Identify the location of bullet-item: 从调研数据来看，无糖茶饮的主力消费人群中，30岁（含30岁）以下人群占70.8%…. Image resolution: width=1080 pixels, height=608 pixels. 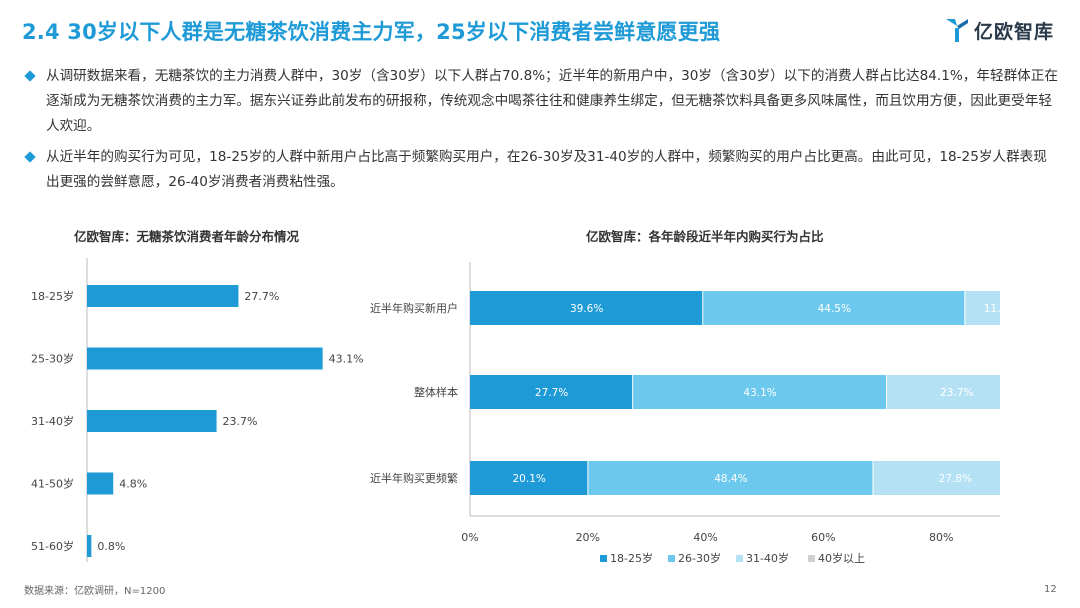
(542, 101).